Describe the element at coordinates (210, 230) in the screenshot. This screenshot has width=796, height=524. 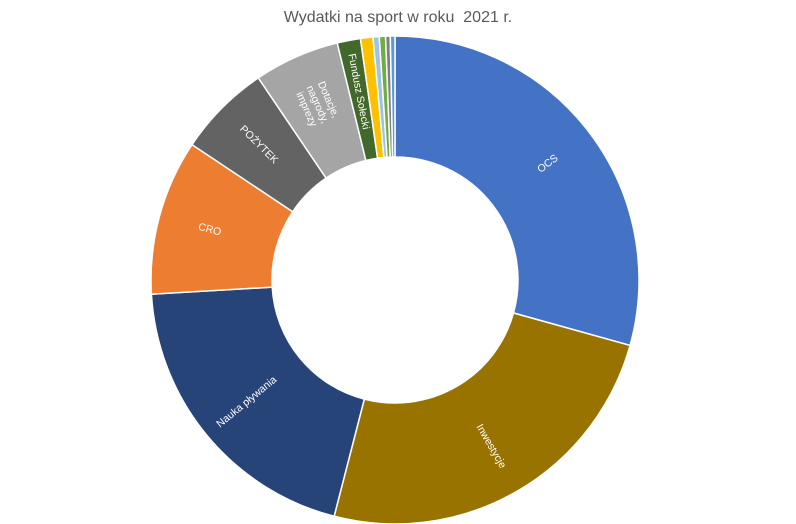
I see `label-cro: CRO` at that location.